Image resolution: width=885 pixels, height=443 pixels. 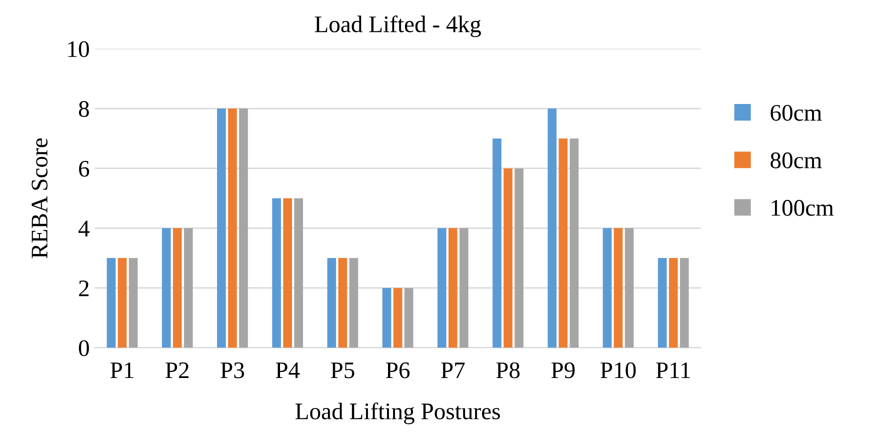 What do you see at coordinates (398, 413) in the screenshot?
I see `x-axis-title: Load Lifting Postures` at bounding box center [398, 413].